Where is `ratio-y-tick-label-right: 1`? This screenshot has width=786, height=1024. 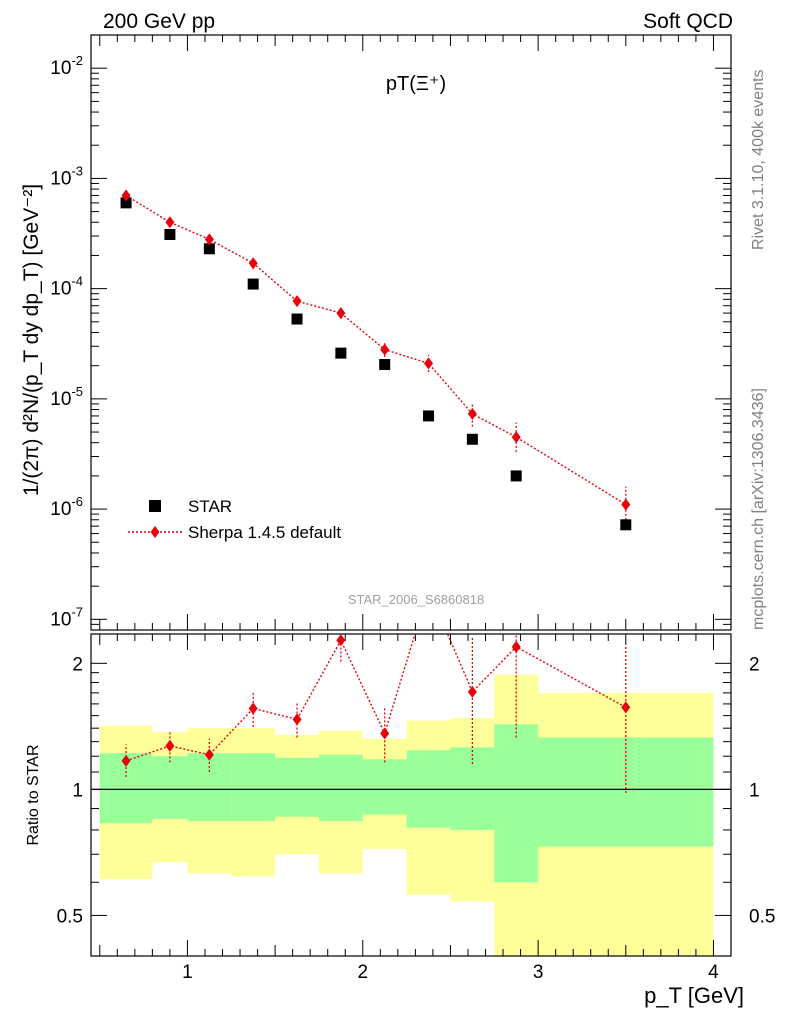 ratio-y-tick-label-right: 1 is located at coordinates (754, 790).